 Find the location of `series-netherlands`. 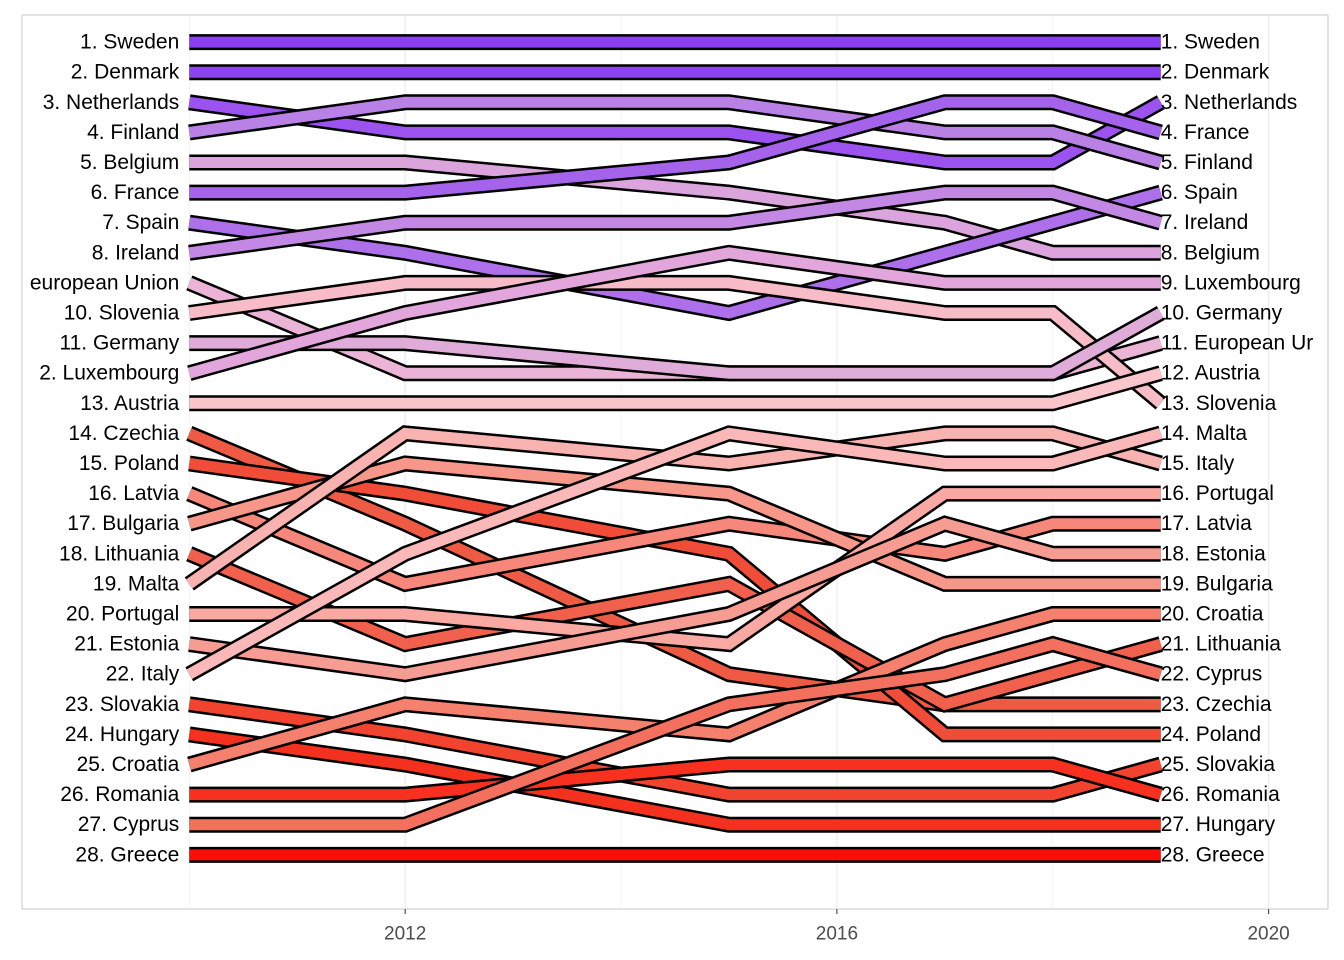

series-netherlands is located at coordinates (676, 132).